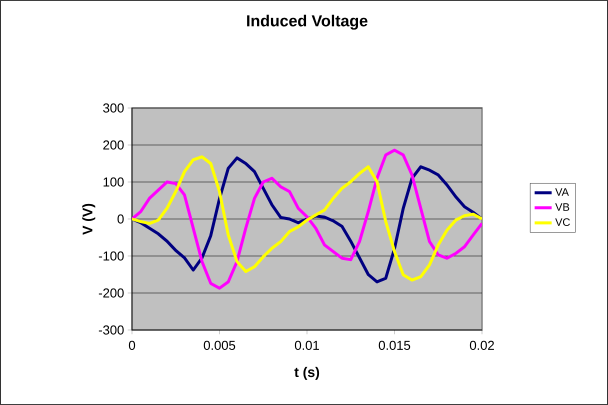  Describe the element at coordinates (121, 219) in the screenshot. I see `y-tick-label: 0` at that location.